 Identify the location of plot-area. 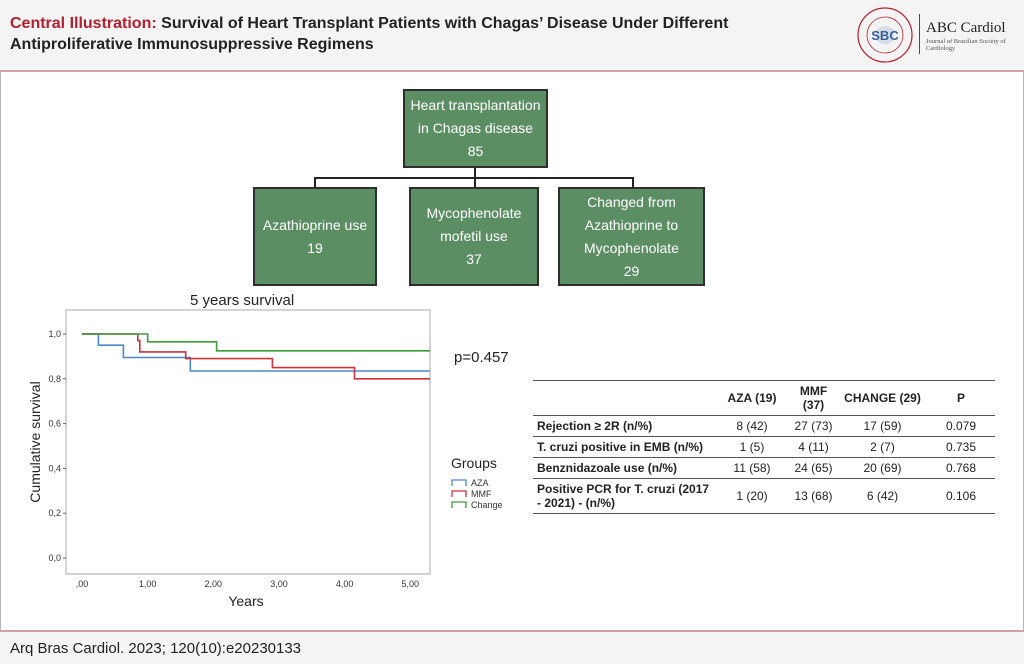
(248, 442).